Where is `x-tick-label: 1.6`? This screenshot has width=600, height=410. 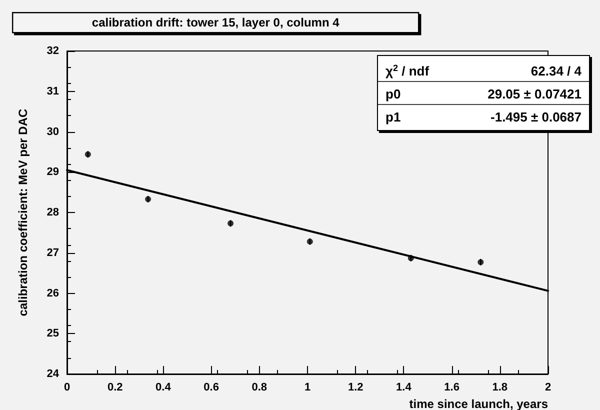 x-tick-label: 1.6 is located at coordinates (452, 388).